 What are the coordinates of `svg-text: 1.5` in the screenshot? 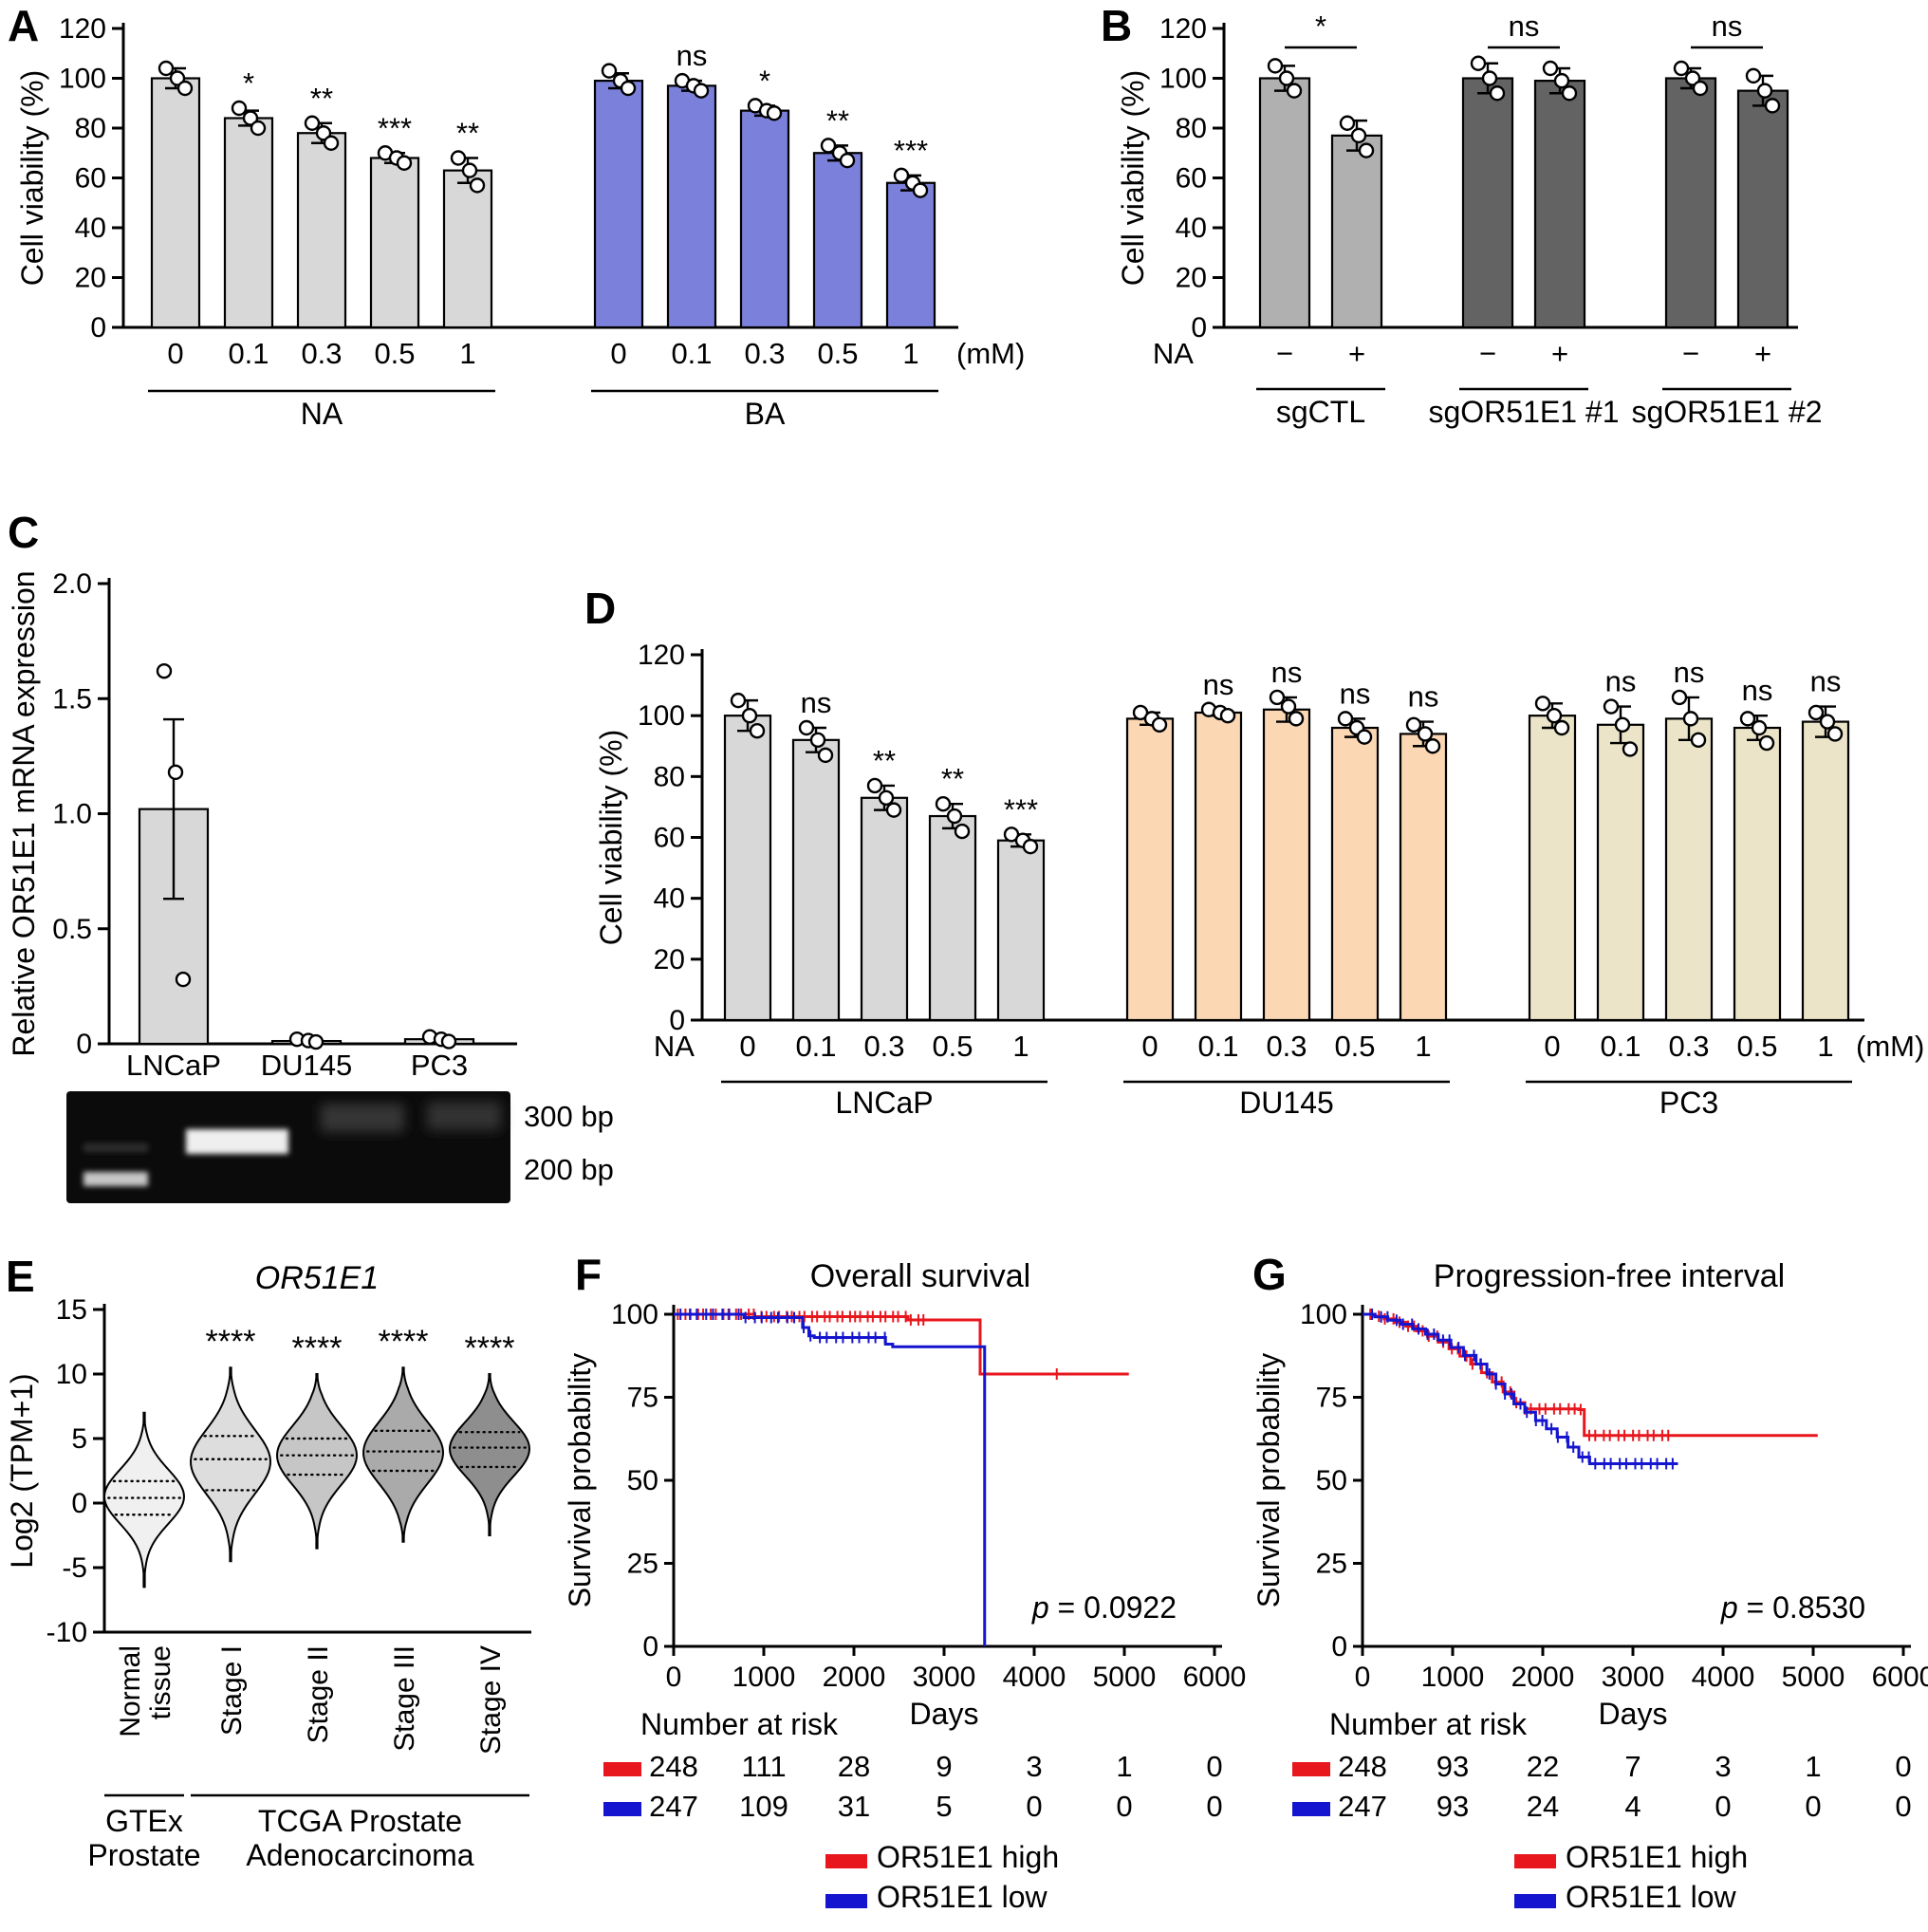 It's located at (72, 699).